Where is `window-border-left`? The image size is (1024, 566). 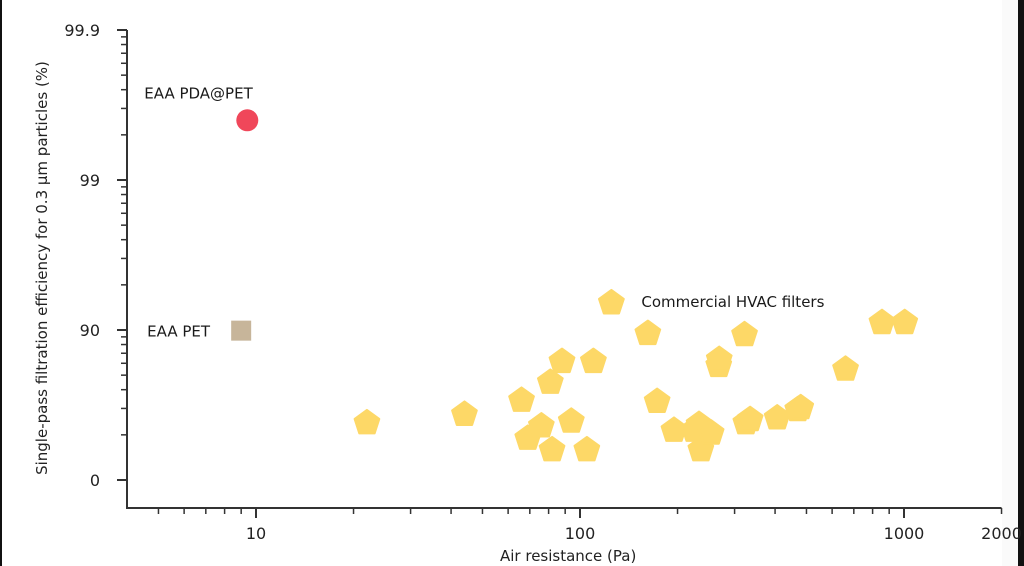
window-border-left is located at coordinates (1, 283).